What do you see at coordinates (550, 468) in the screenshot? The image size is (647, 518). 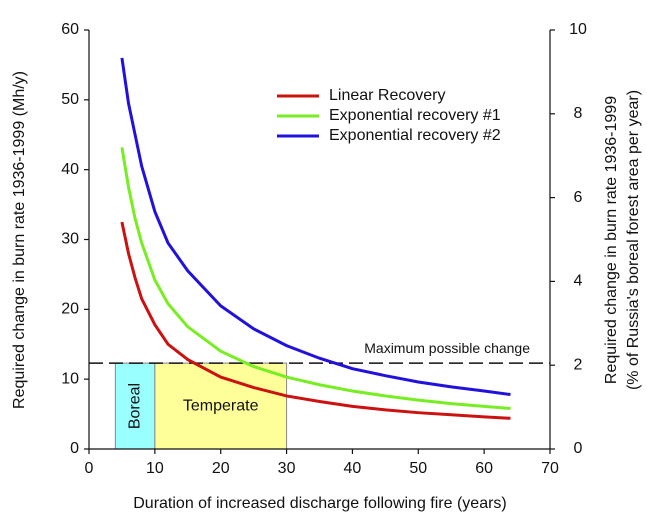 I see `x-tick-label: 70` at bounding box center [550, 468].